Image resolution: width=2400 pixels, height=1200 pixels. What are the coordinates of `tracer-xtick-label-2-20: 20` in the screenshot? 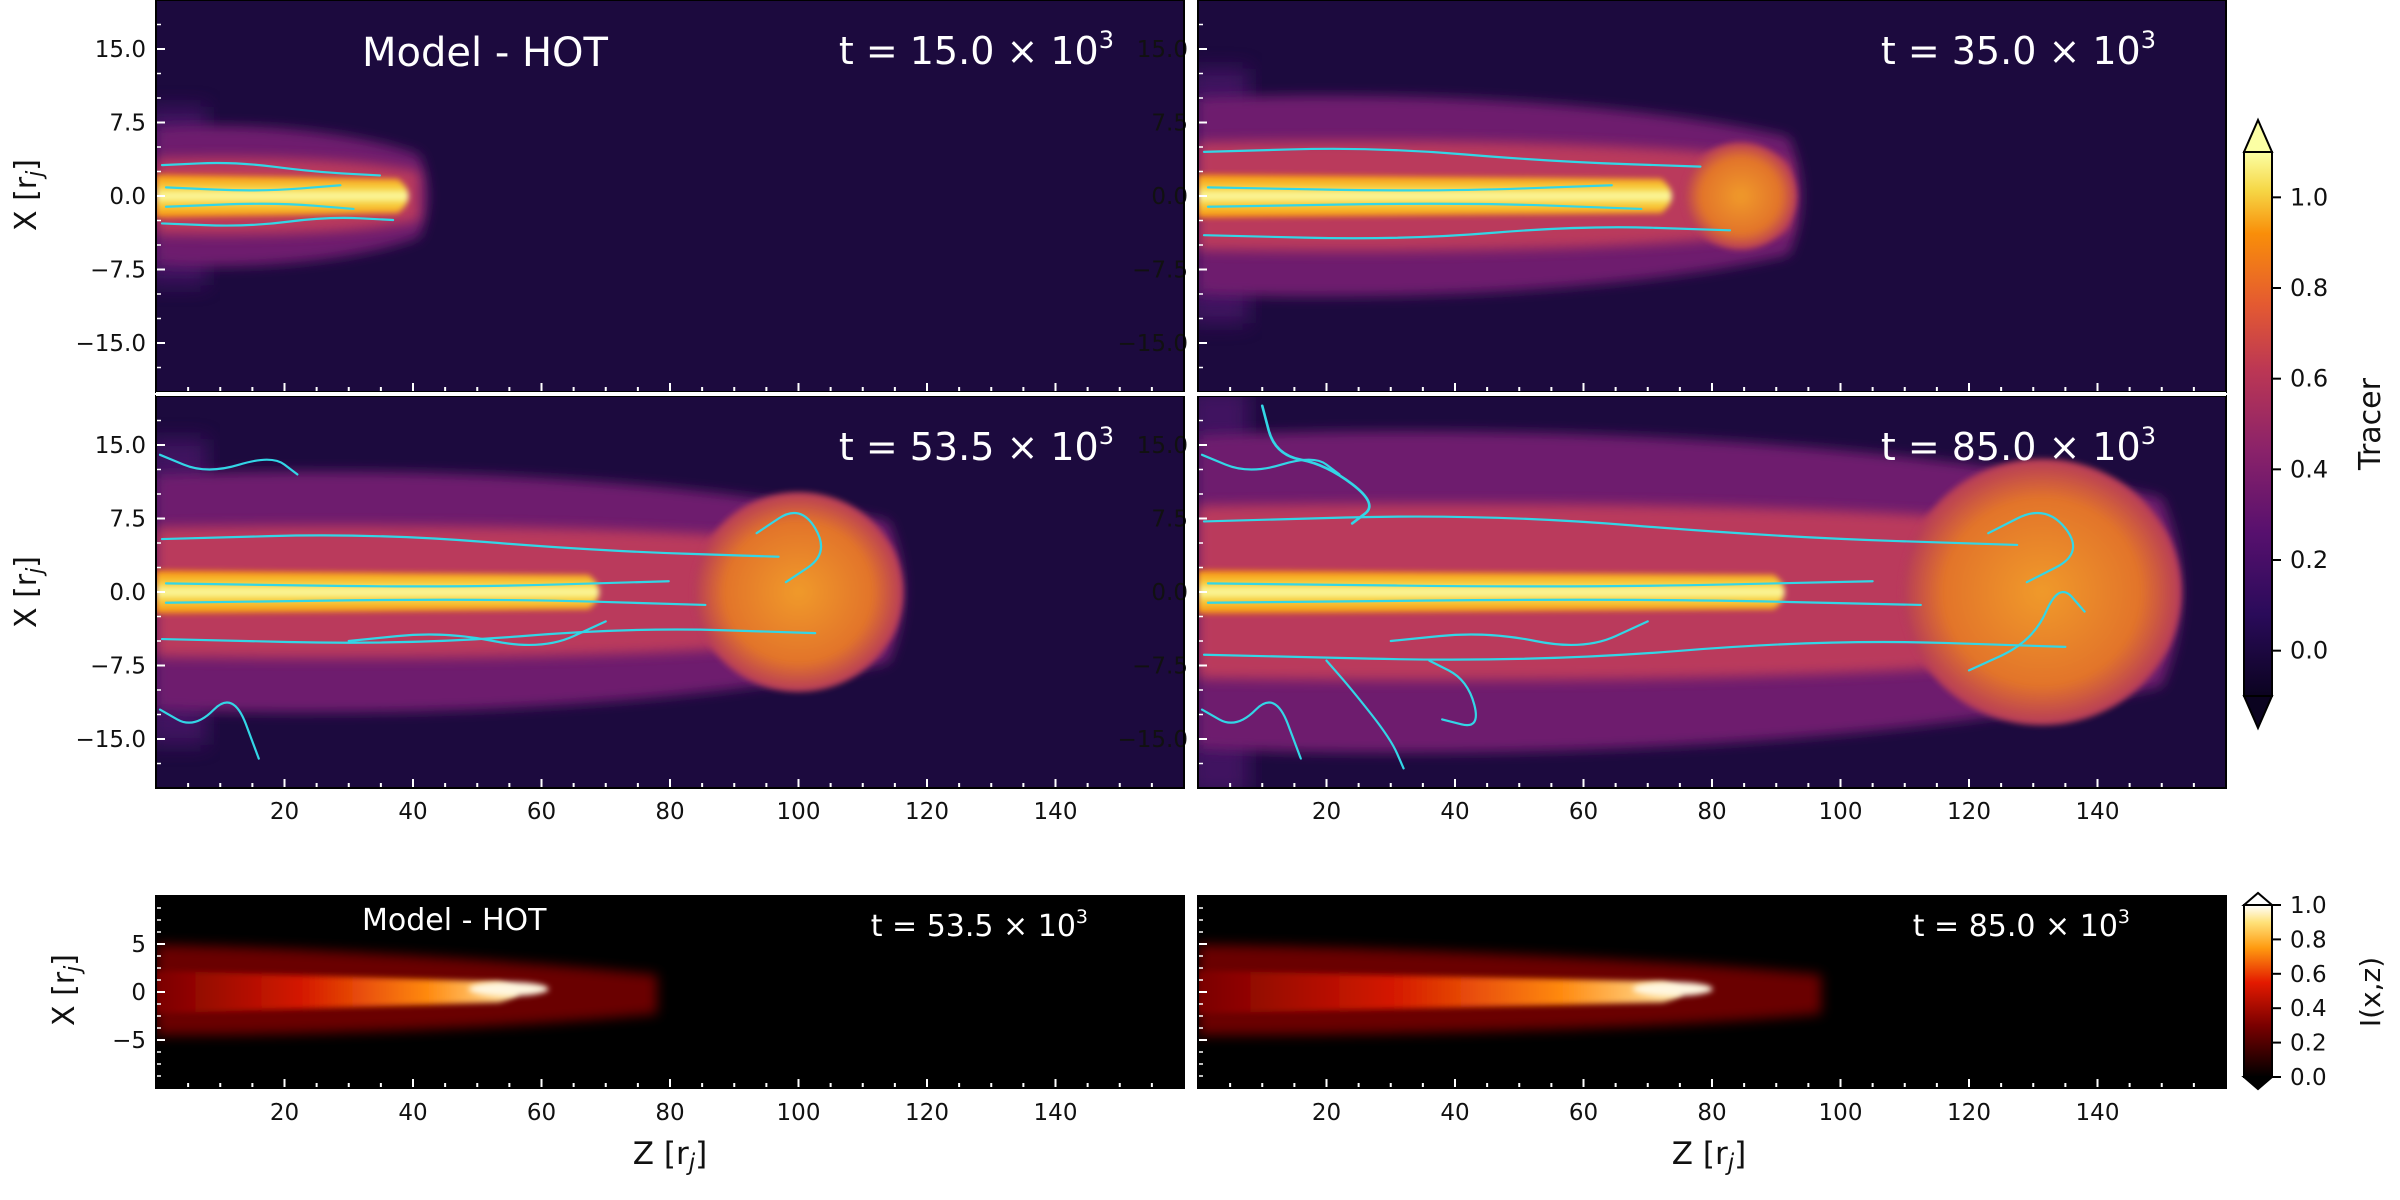 It's located at (284, 812).